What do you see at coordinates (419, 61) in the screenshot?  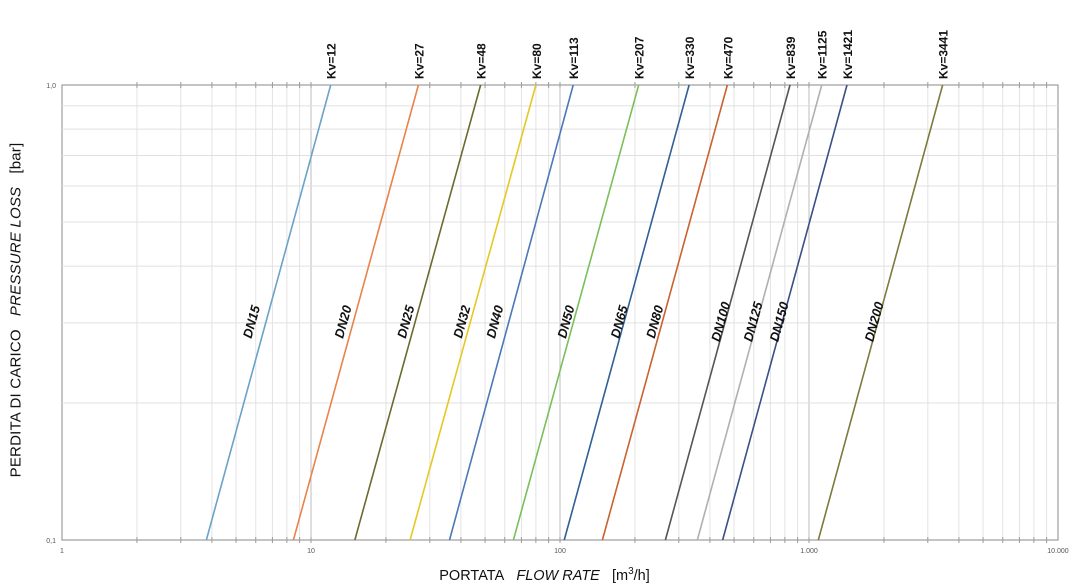 I see `kv-label-dn20: Kv=27` at bounding box center [419, 61].